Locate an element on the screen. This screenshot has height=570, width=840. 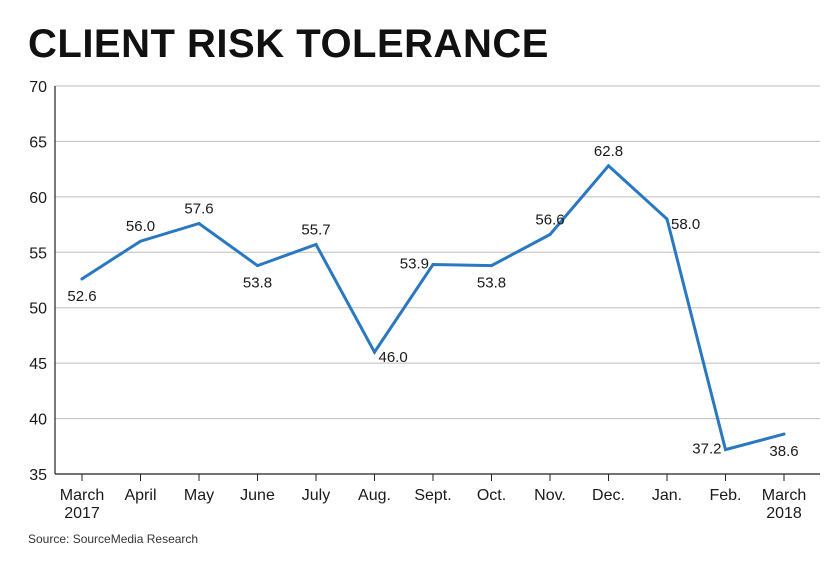
x-tick-label: 2017 is located at coordinates (82, 513).